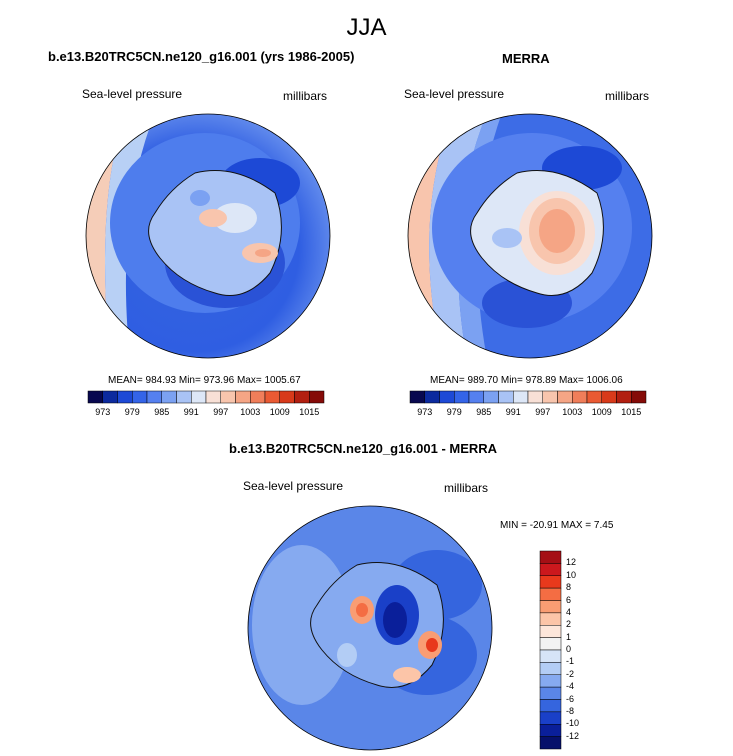  I want to click on model-units-label: millibars, so click(305, 96).